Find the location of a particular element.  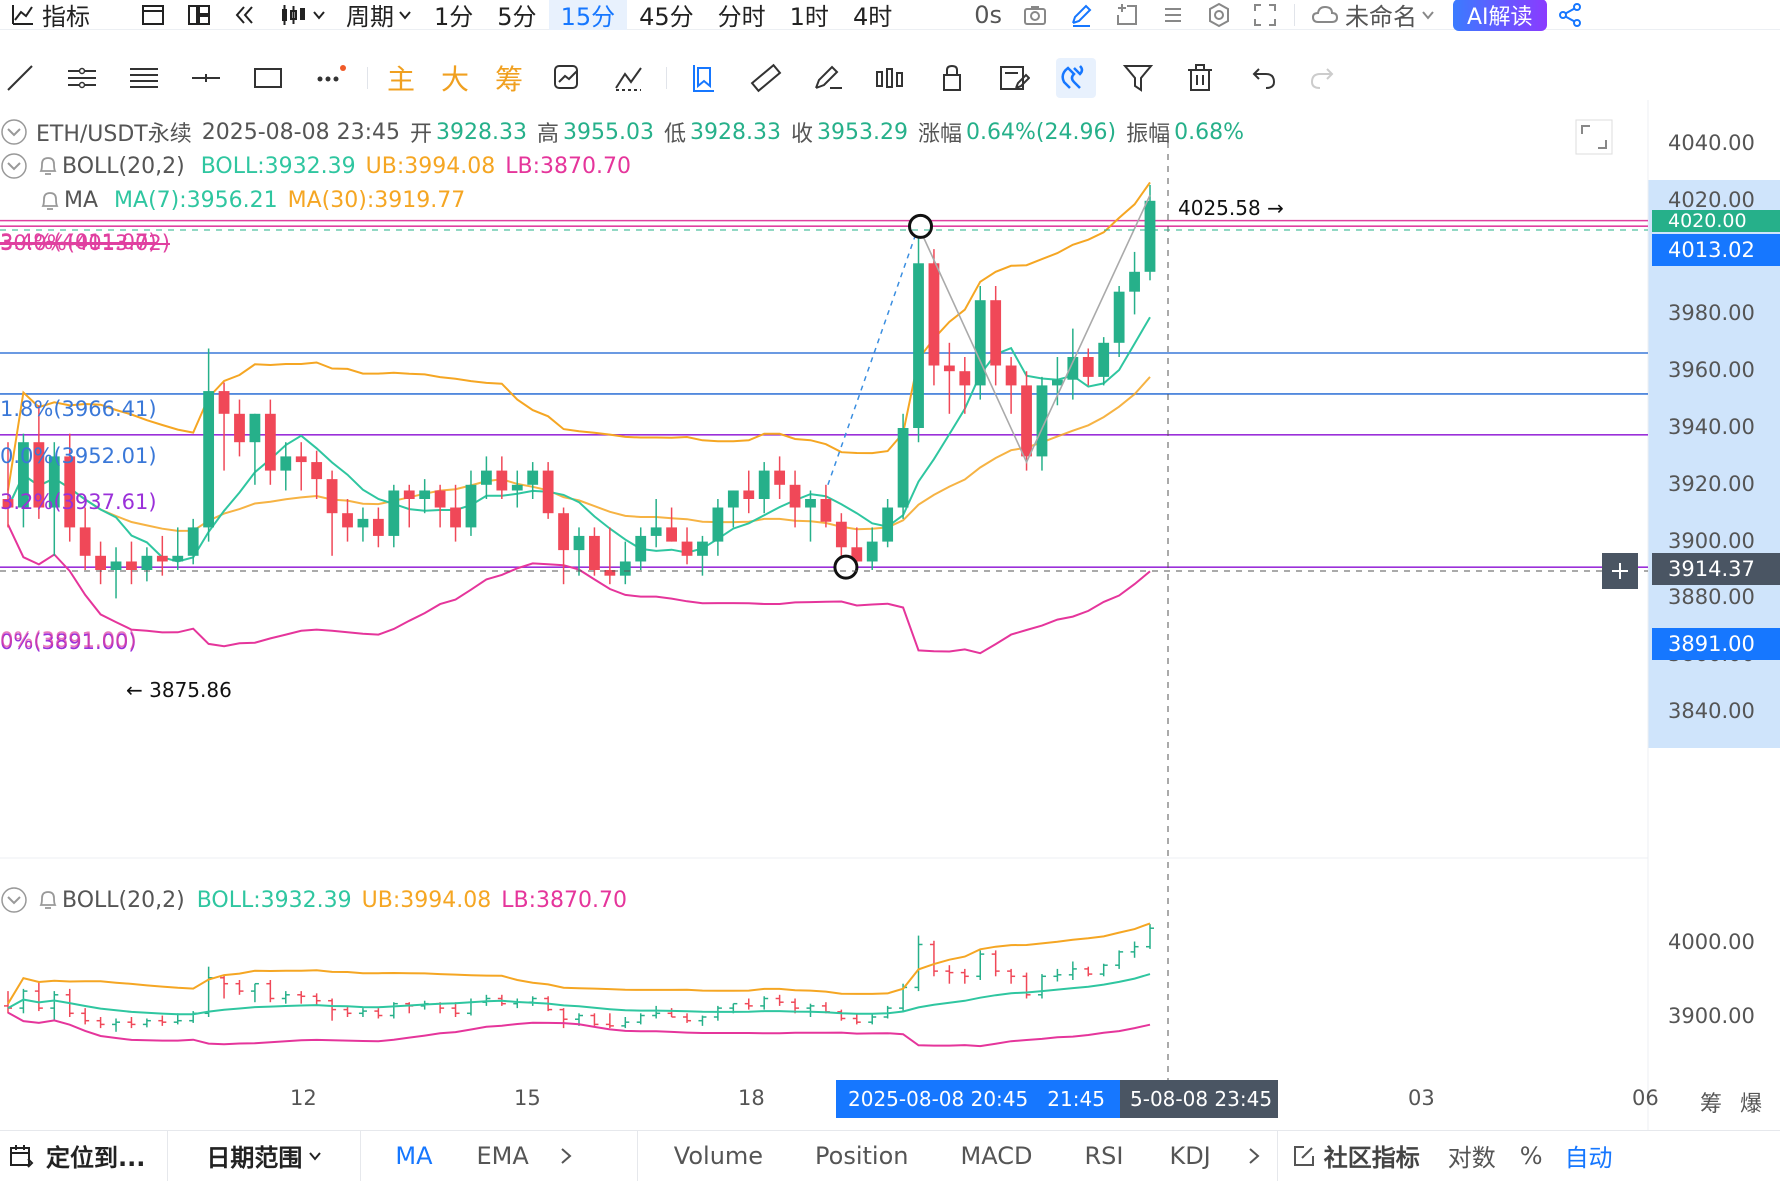

high-annotation-value: 4025.58 is located at coordinates (1219, 208).